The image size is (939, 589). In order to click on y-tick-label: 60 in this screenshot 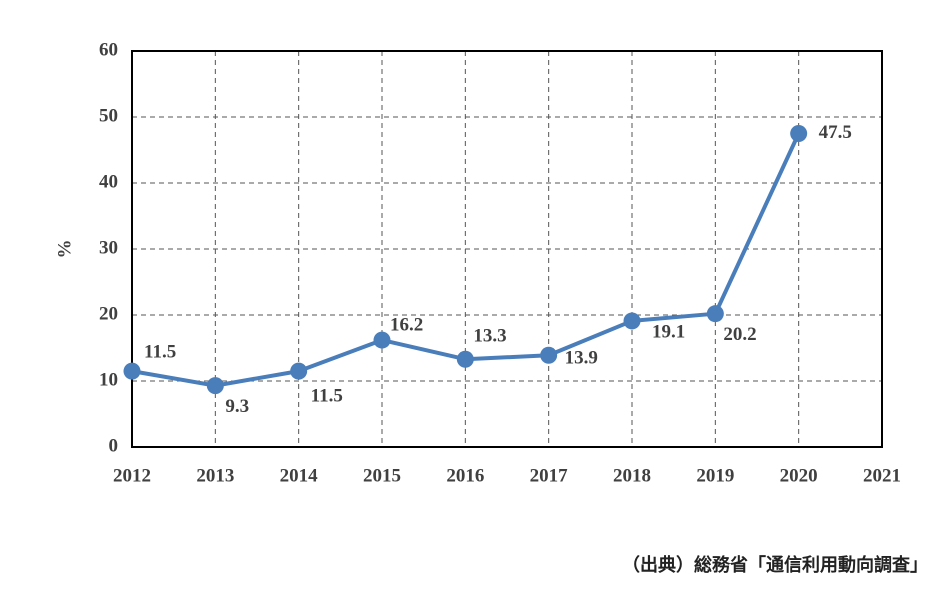, I will do `click(108, 49)`.